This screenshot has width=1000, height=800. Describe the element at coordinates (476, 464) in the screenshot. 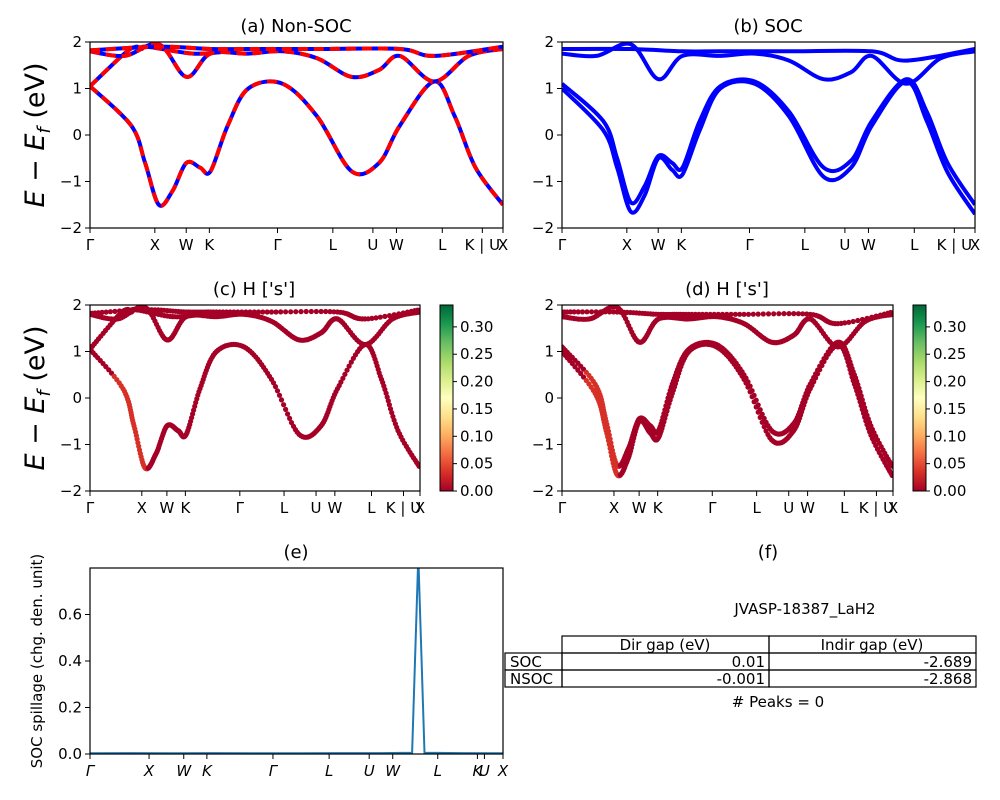

I see `colorbar-tick-label: 0.05` at that location.